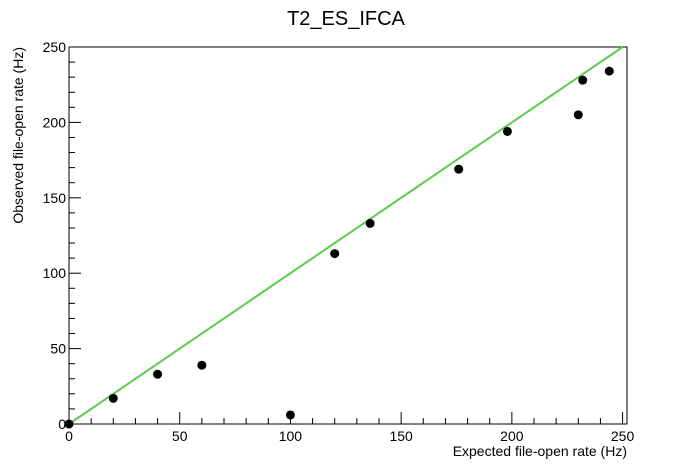 This screenshot has width=696, height=472. Describe the element at coordinates (55, 122) in the screenshot. I see `y-tick-label: 200` at that location.